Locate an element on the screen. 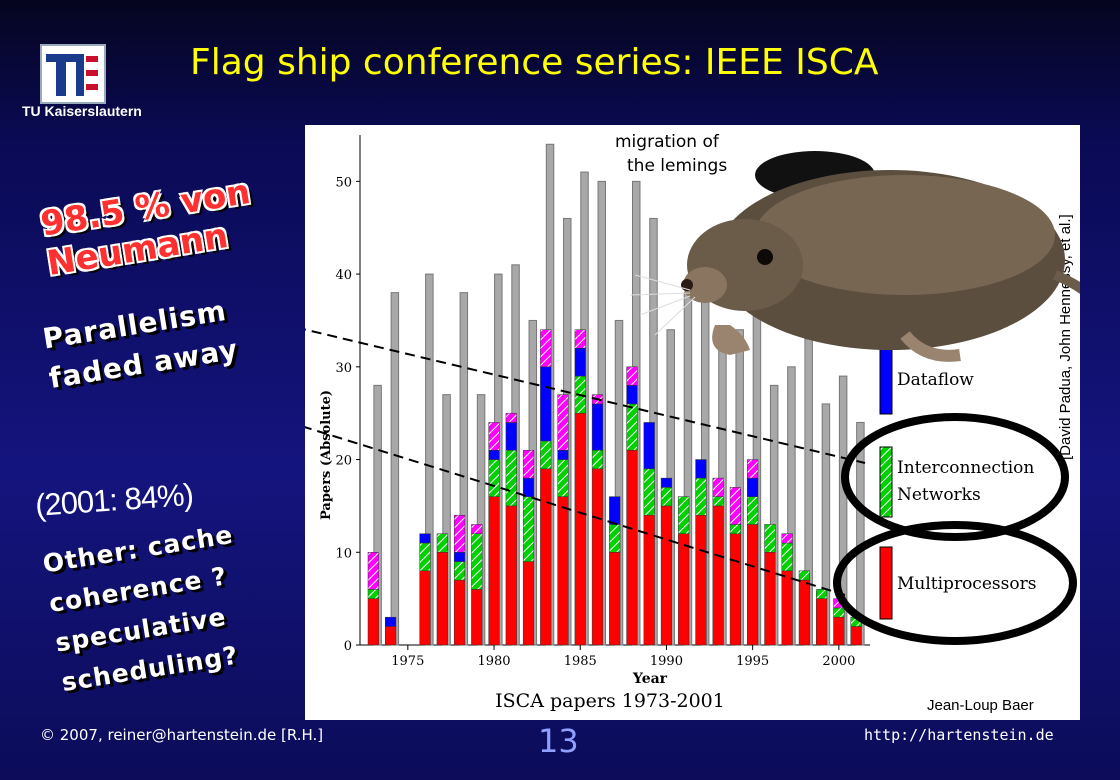  legend-swatch-multiprocessors is located at coordinates (886, 583).